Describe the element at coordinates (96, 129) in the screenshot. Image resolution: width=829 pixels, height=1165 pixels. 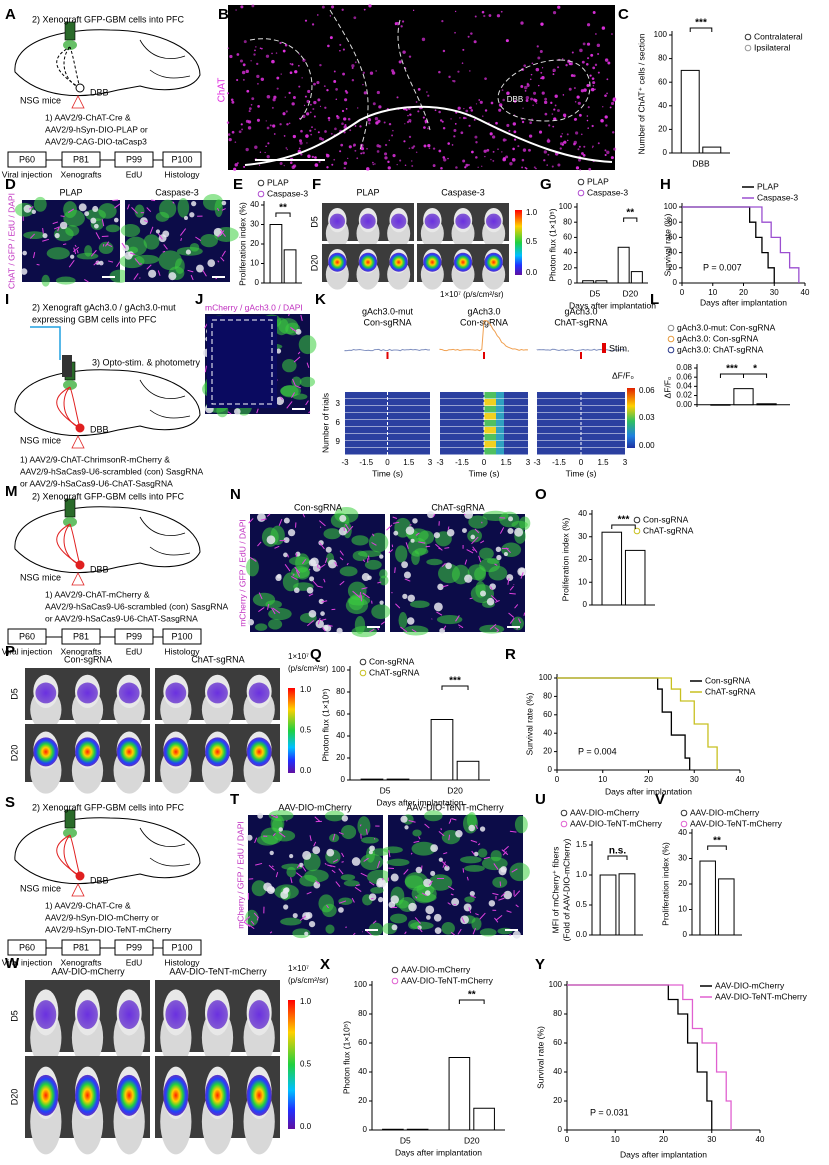
I see `label: AAV2/9-hSyn-DIO-PLAP or` at that location.